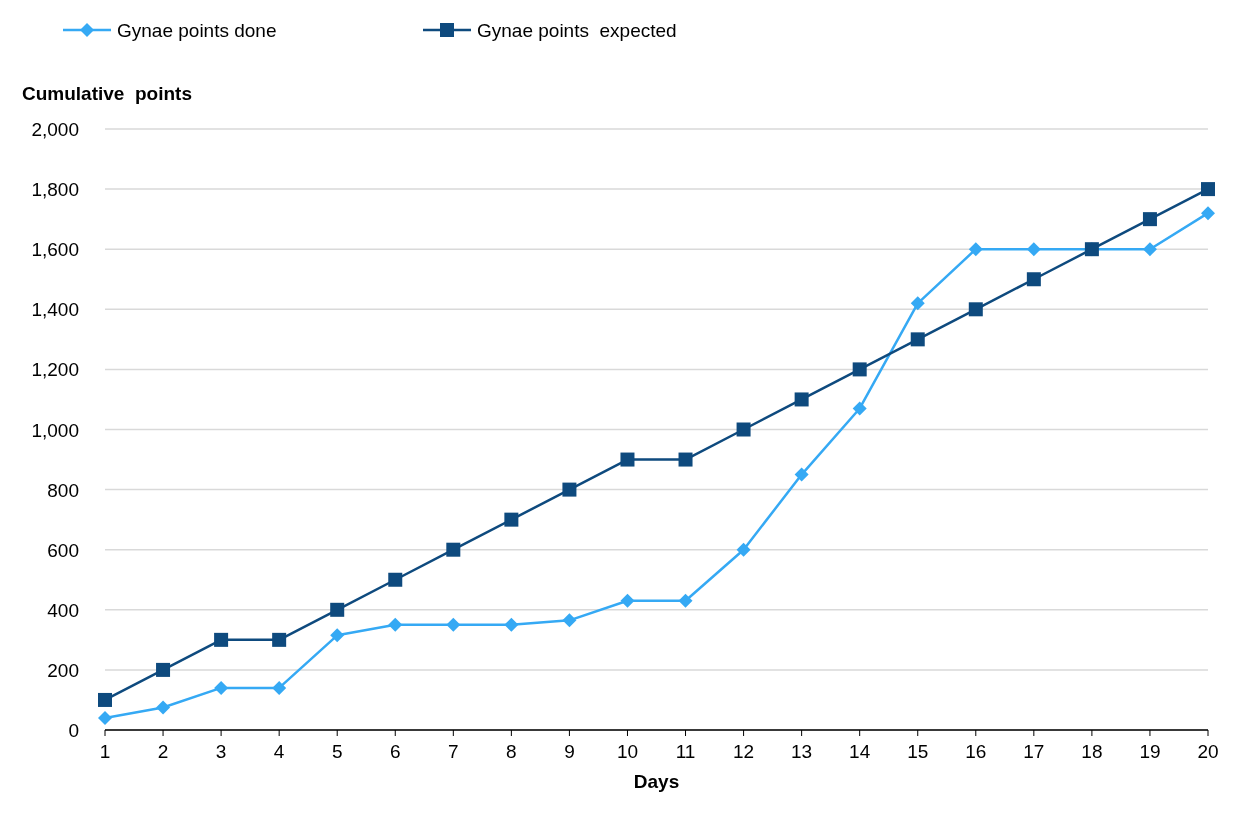  What do you see at coordinates (55, 129) in the screenshot?
I see `y-tick-label: 2,000` at bounding box center [55, 129].